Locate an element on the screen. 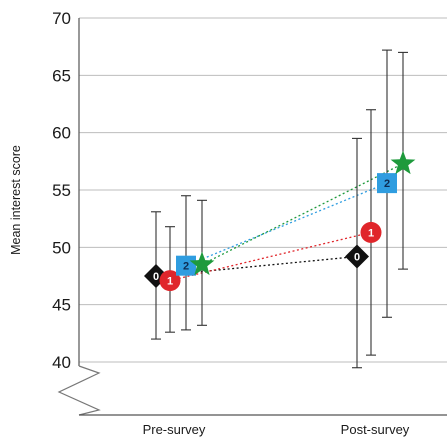 The image size is (447, 439). y-tick-label: 40 is located at coordinates (61, 362).